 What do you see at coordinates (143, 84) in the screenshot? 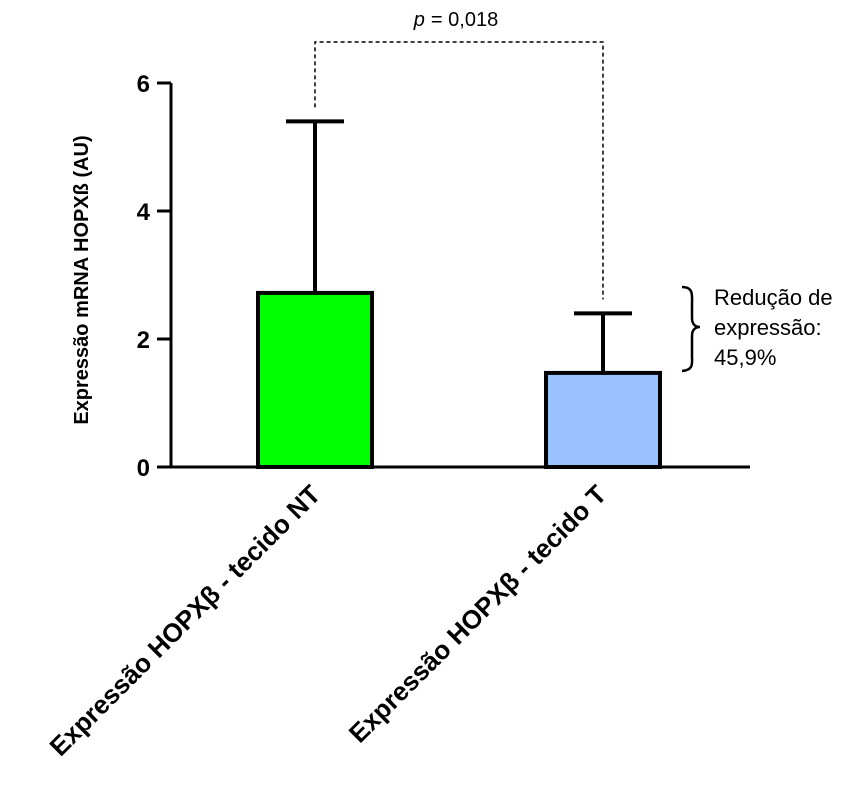
I see `y-tick-label: 6` at bounding box center [143, 84].